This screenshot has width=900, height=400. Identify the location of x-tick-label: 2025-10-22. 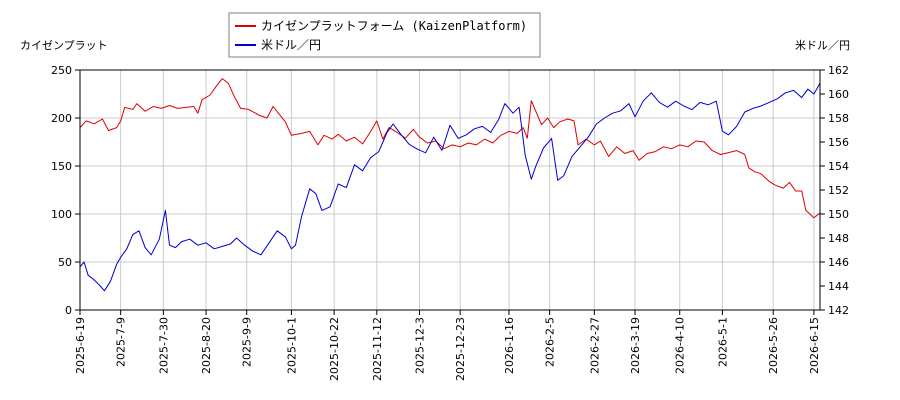
(334, 349).